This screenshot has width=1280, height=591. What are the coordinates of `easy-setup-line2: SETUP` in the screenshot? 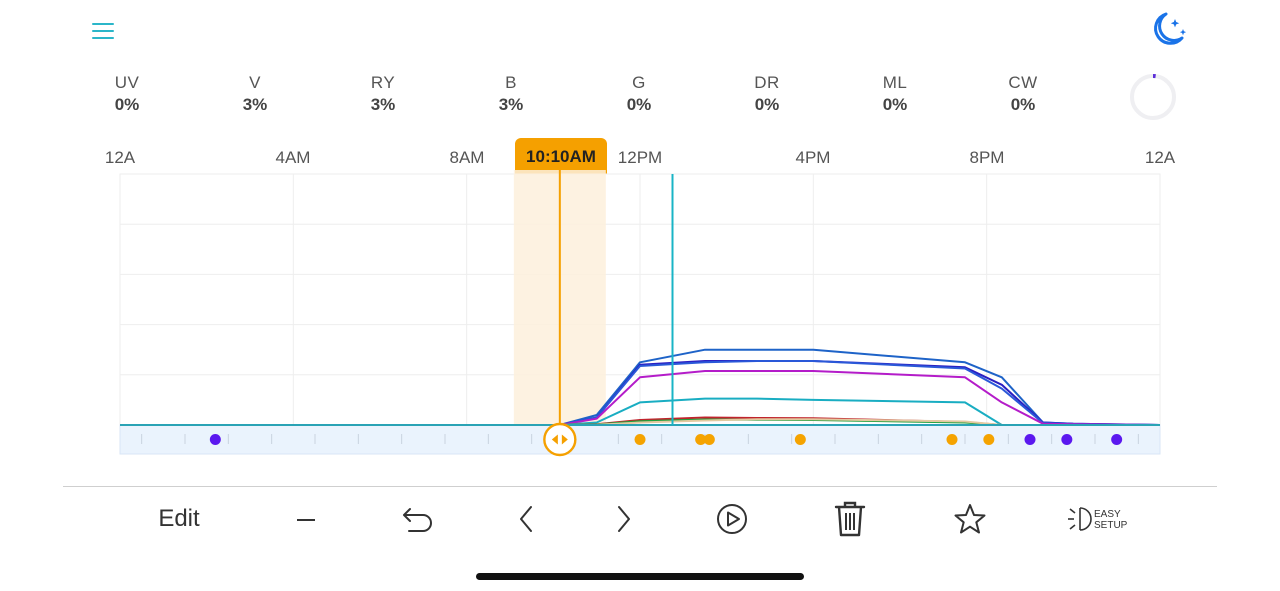 It's located at (1111, 525).